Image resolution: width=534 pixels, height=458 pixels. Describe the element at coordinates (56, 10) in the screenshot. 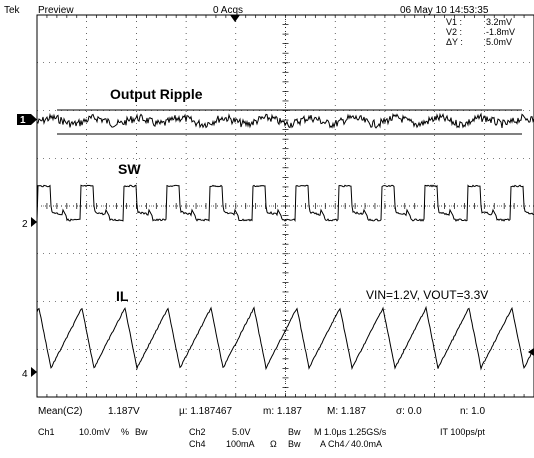

I see `mode-label: Preview` at that location.